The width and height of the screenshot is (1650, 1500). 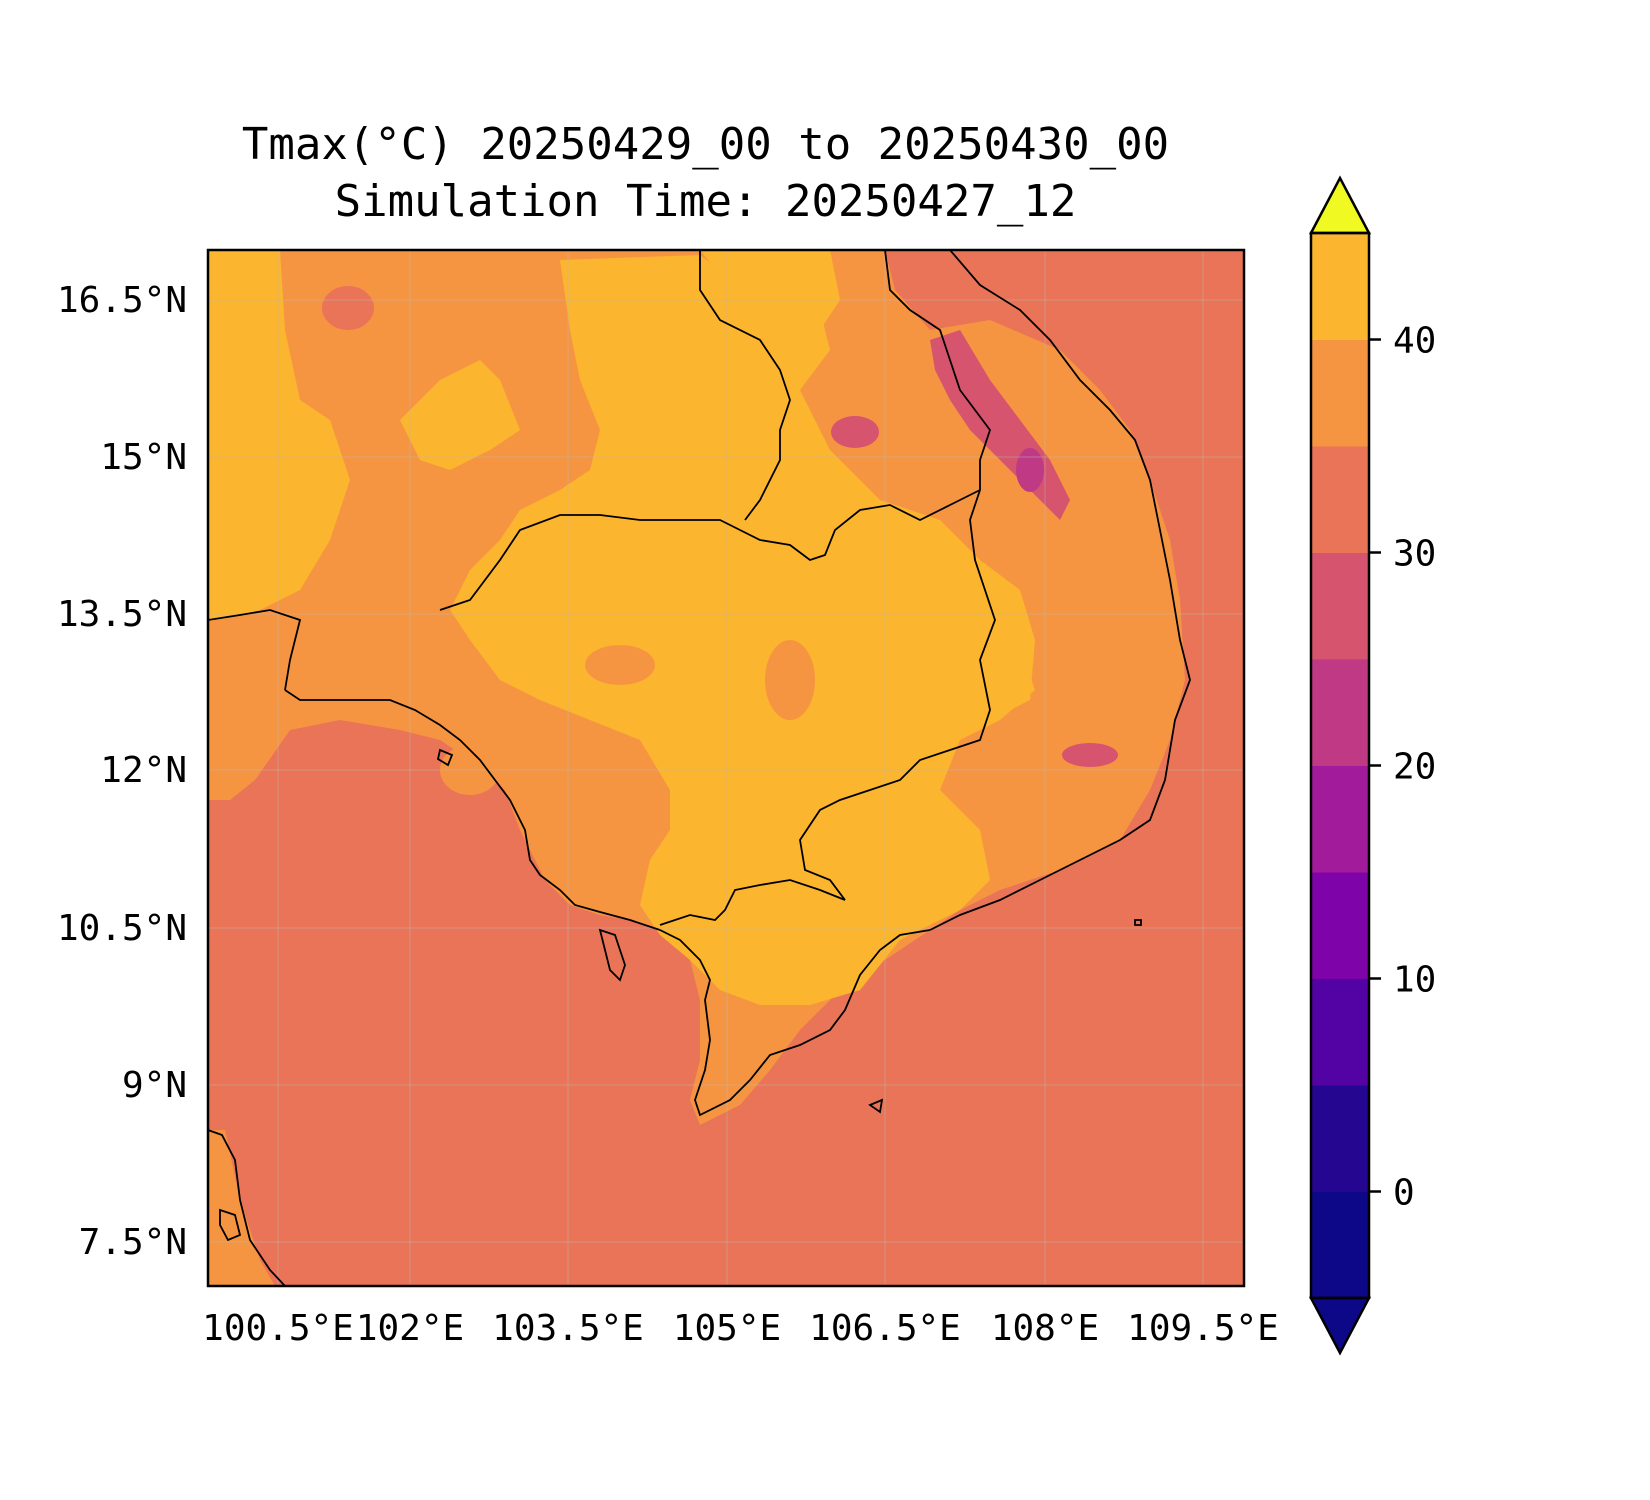 What do you see at coordinates (1404, 1193) in the screenshot?
I see `colorbar-tick-label: 0` at bounding box center [1404, 1193].